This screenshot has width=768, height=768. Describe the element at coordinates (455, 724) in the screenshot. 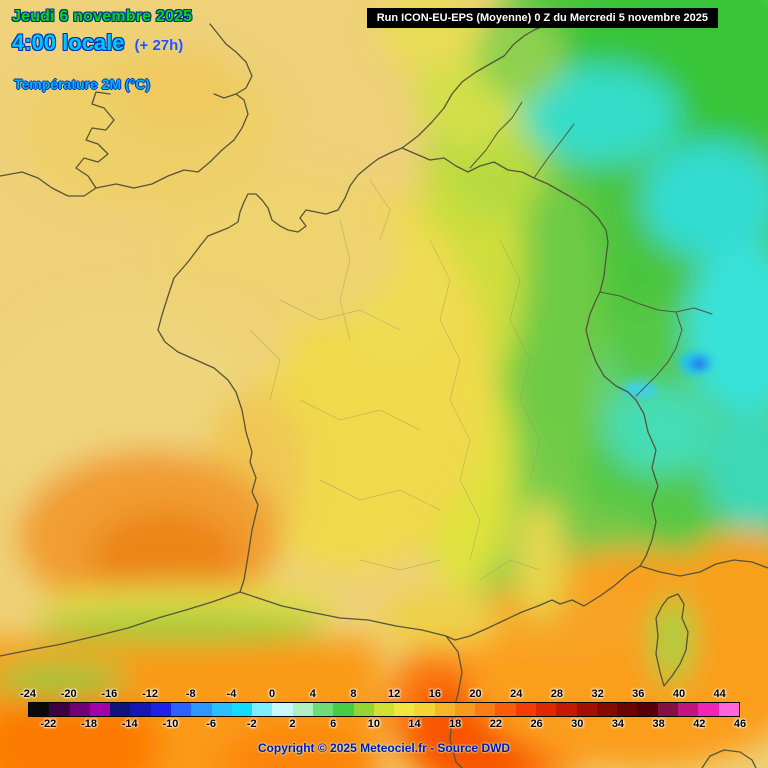

I see `scale-tick-label: 18` at that location.